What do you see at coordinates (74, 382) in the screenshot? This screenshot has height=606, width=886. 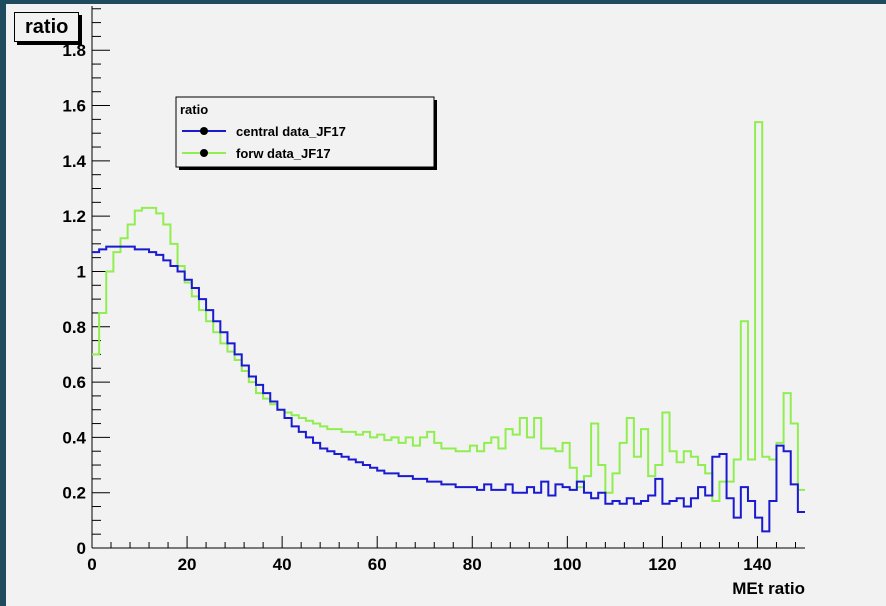 I see `y-tick-label: 0.6` at bounding box center [74, 382].